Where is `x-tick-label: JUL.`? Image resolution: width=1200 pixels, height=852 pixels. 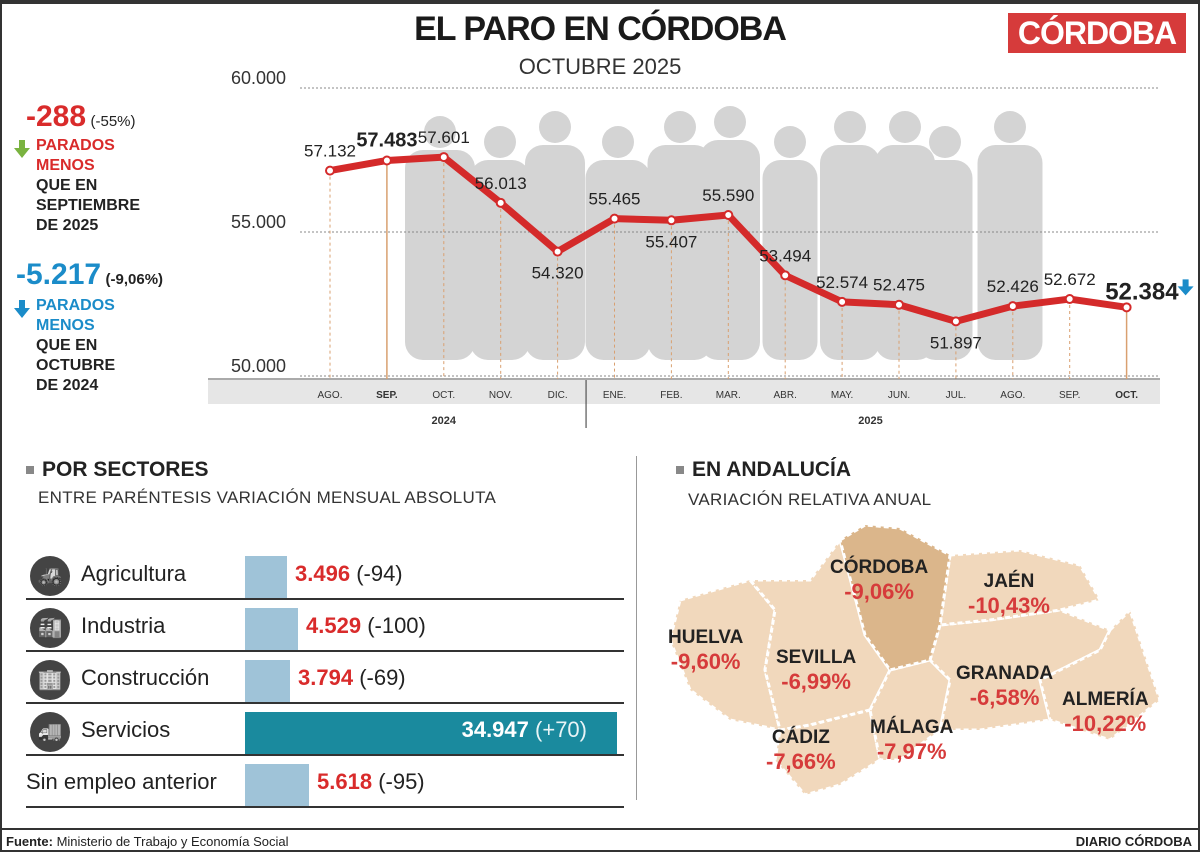
x-tick-label: JUL. is located at coordinates (956, 395).